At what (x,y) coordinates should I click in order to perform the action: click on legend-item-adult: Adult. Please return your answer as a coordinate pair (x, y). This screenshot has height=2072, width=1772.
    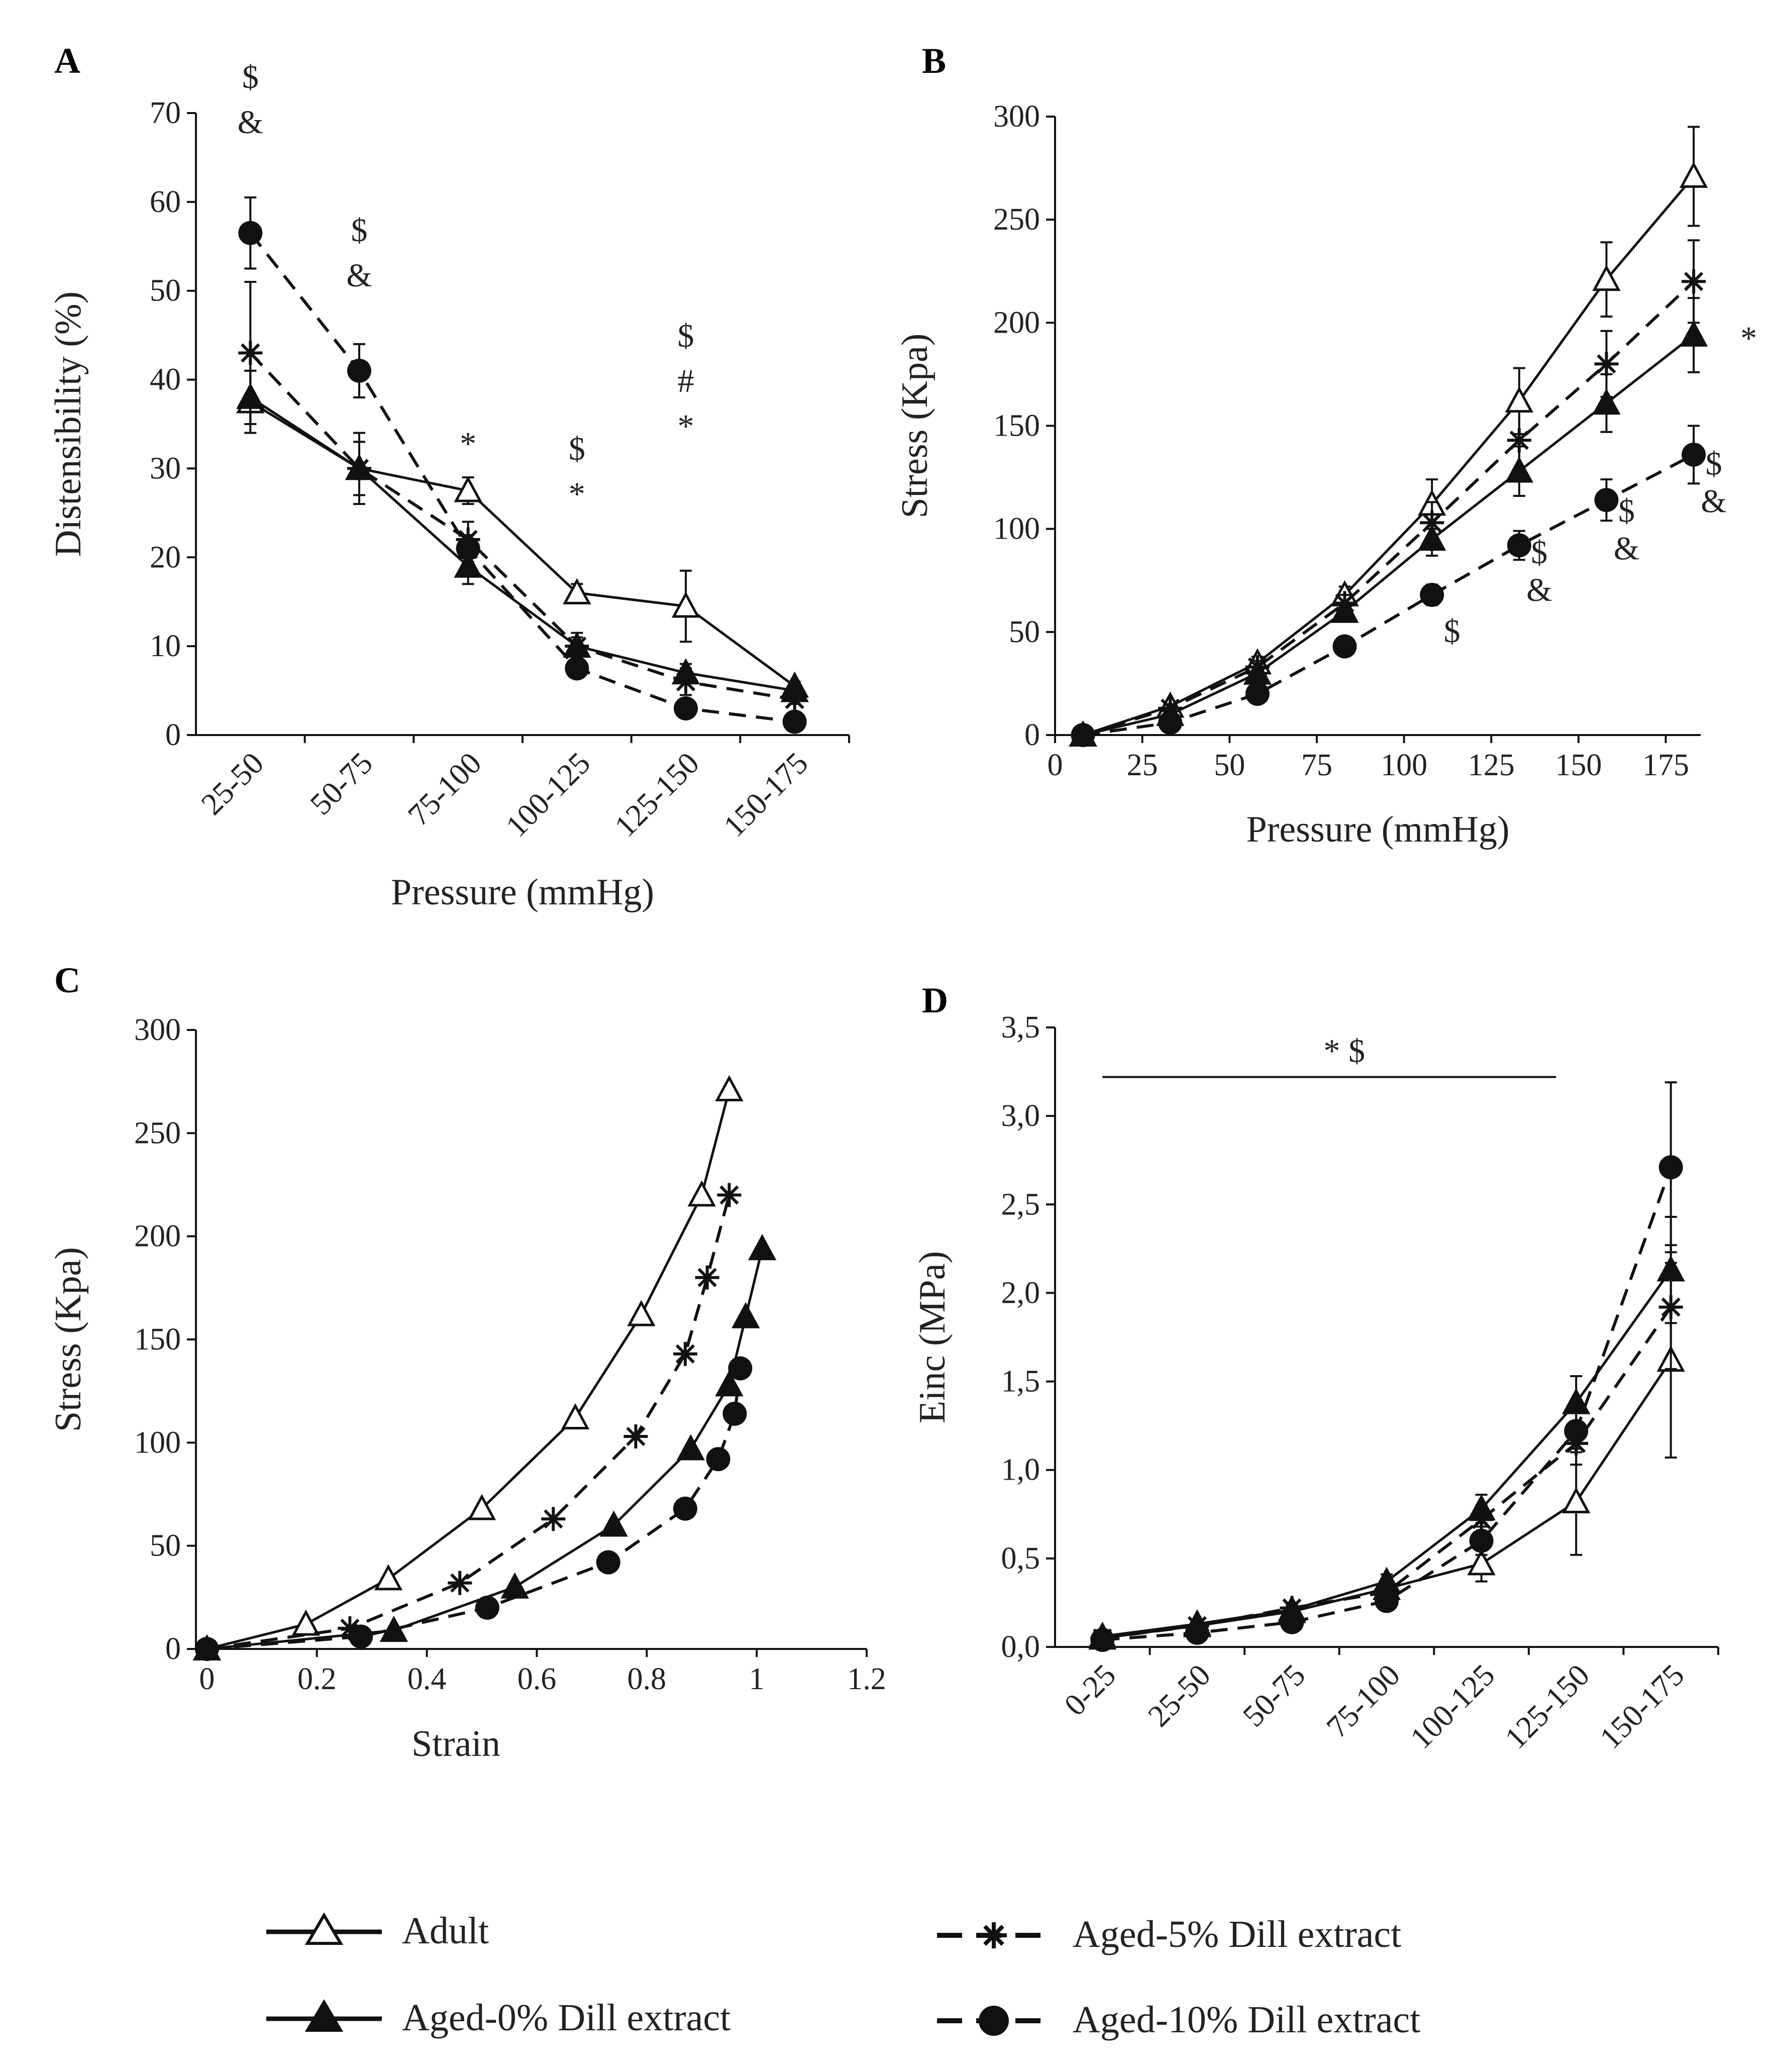
    Looking at the image, I should click on (378, 1931).